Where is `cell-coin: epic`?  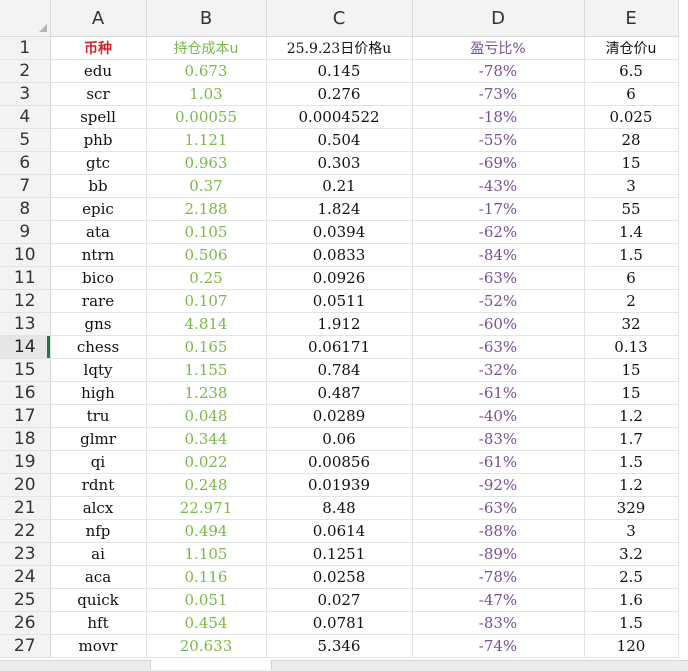 cell-coin: epic is located at coordinates (98, 209).